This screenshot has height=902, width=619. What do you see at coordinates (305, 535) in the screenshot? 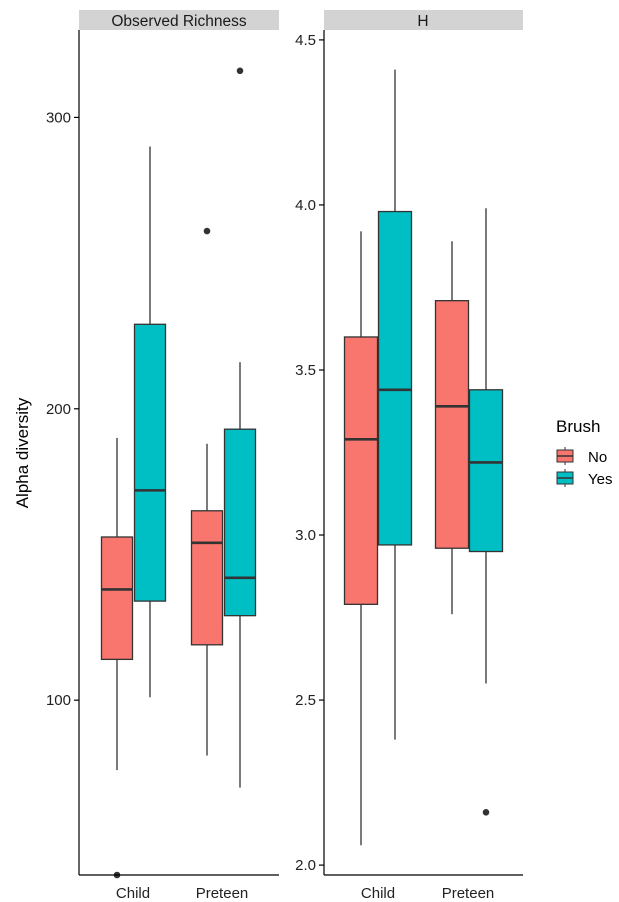
I see `y-tick-label: 3.0` at bounding box center [305, 535].